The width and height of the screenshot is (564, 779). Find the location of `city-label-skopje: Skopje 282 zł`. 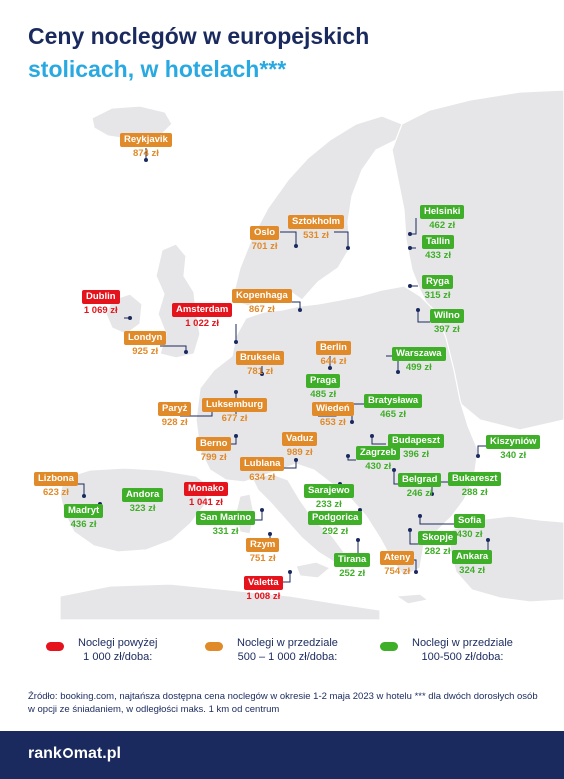

city-label-skopje: Skopje 282 zł is located at coordinates (438, 544).